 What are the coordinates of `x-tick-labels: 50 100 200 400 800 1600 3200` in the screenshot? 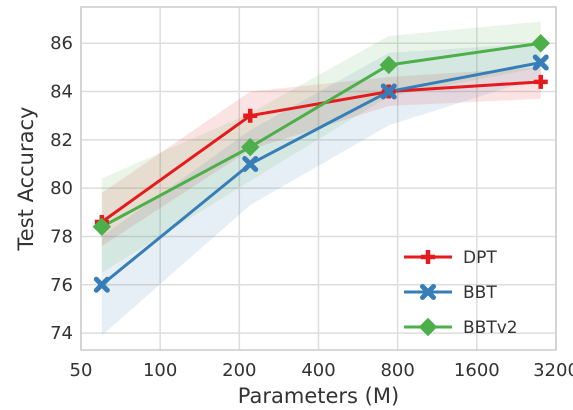 It's located at (321, 370).